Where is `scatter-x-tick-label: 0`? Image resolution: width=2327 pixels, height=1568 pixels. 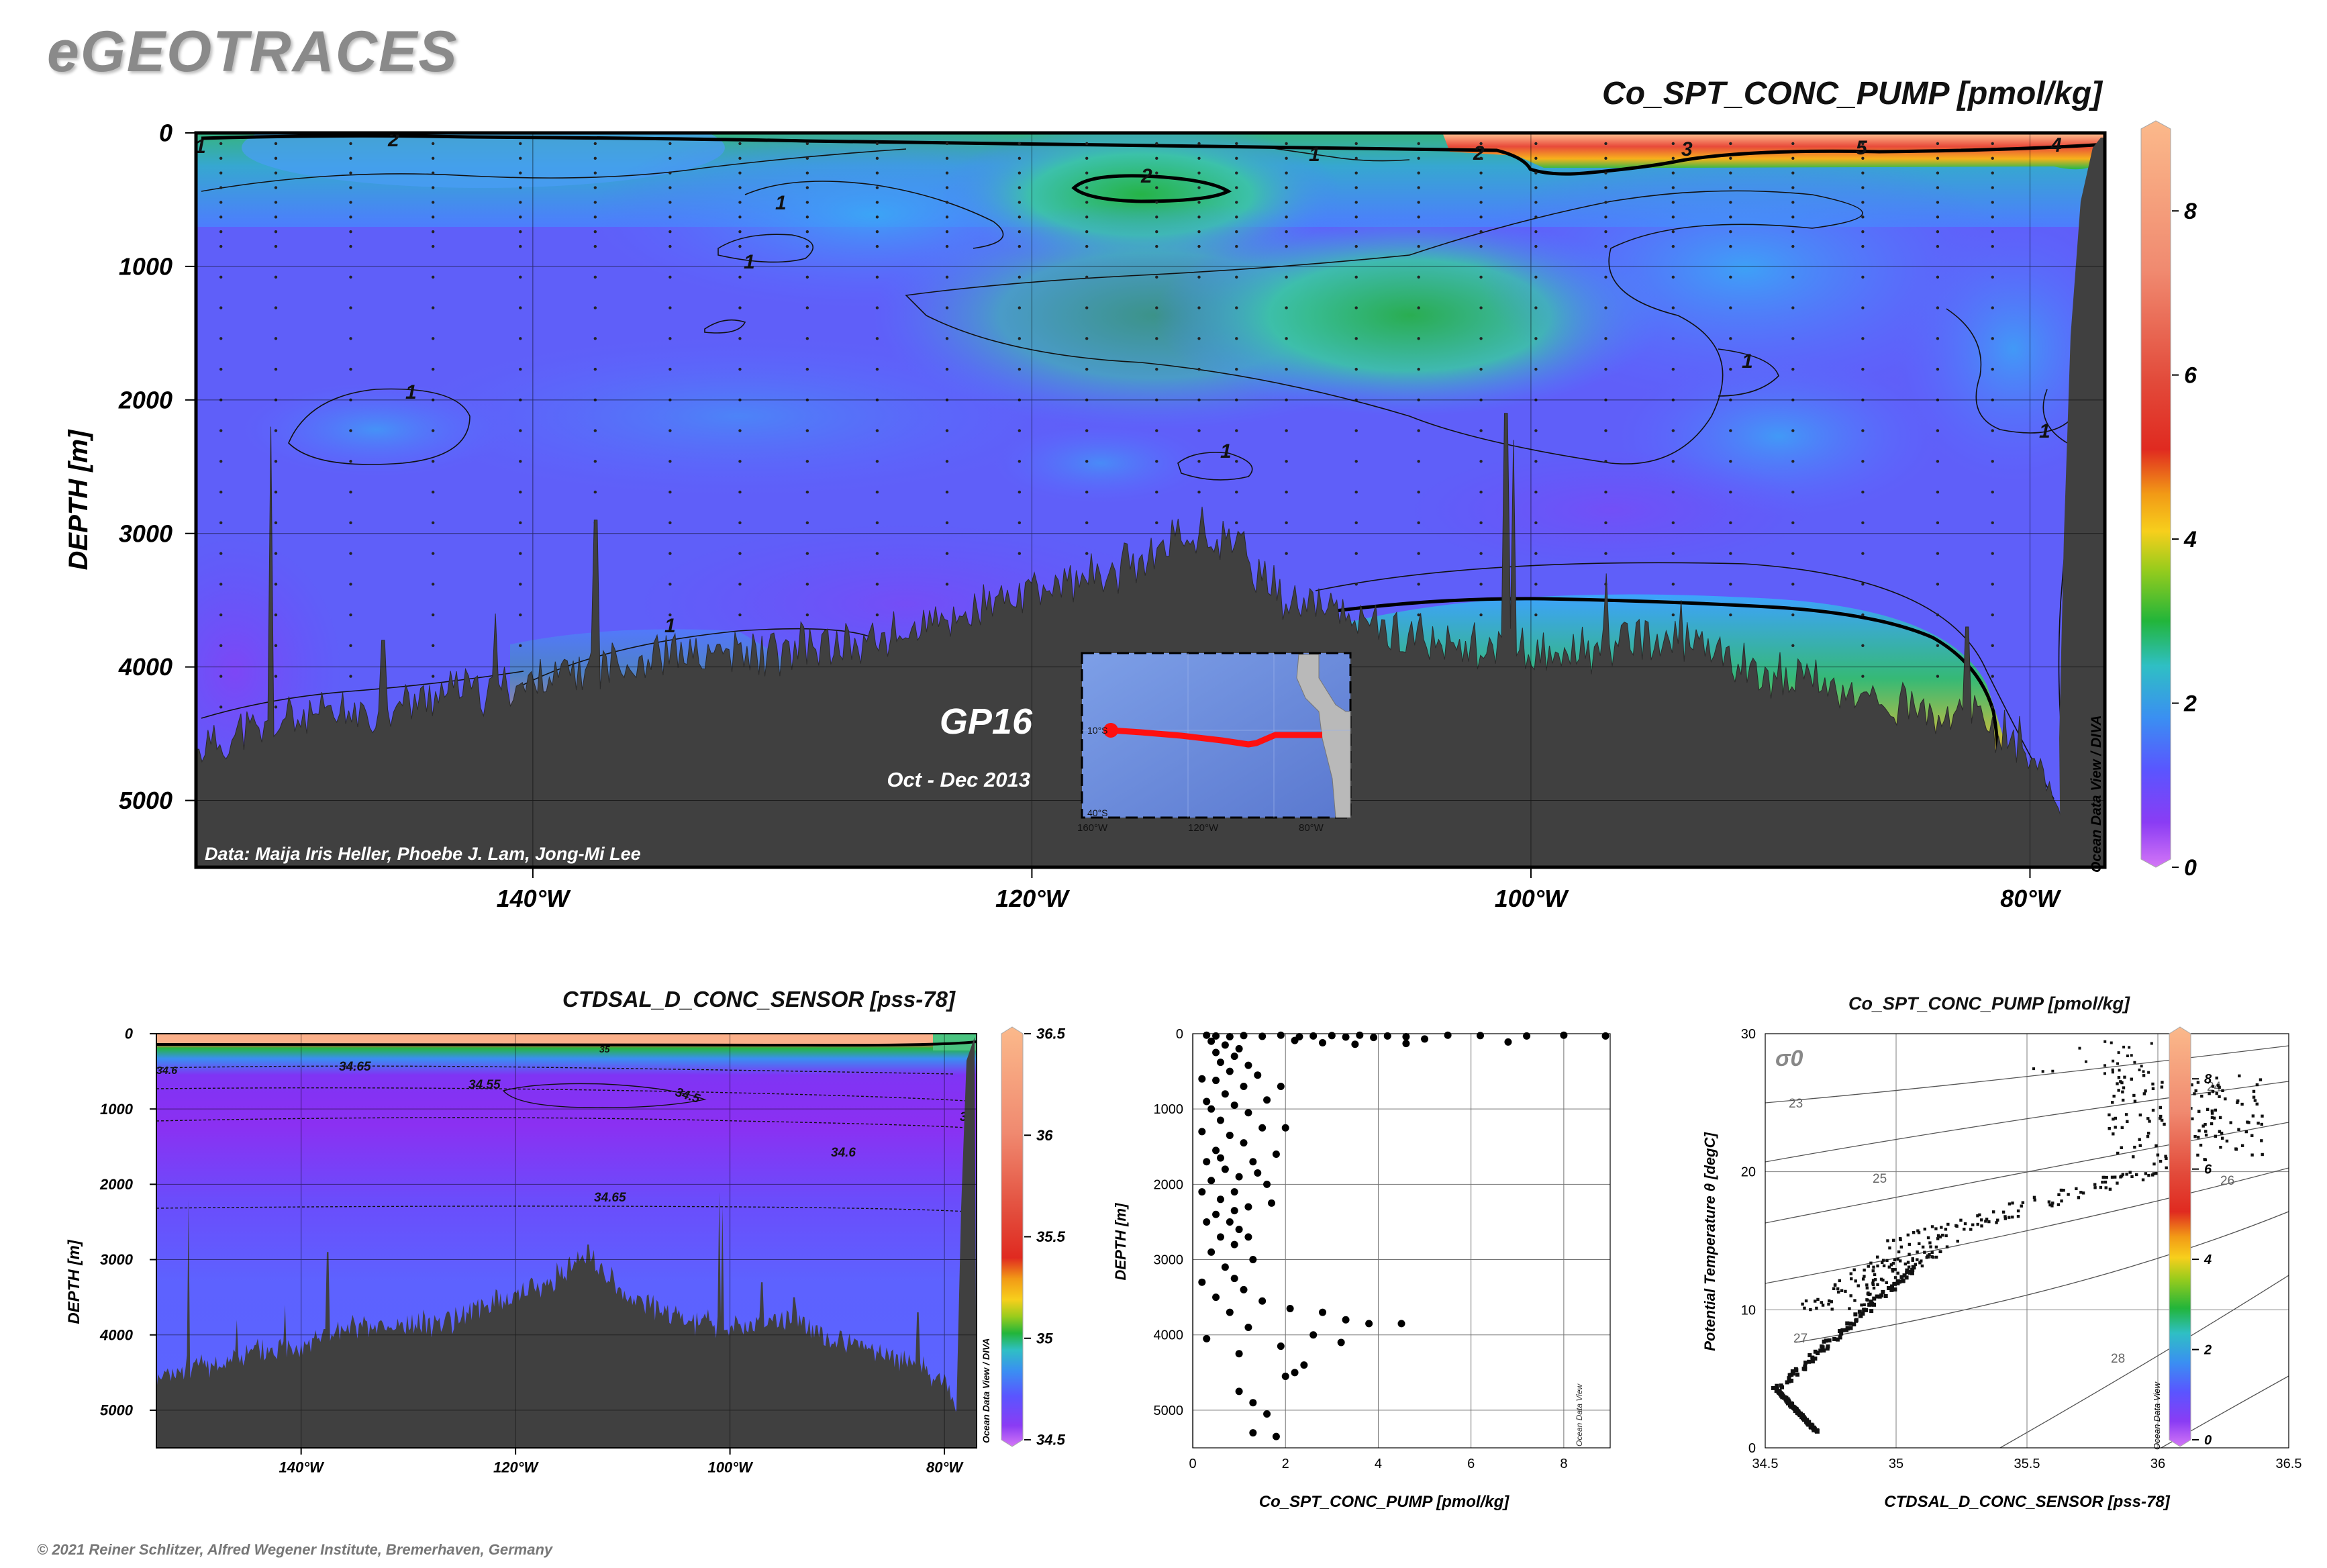 scatter-x-tick-label: 0 is located at coordinates (1192, 1464).